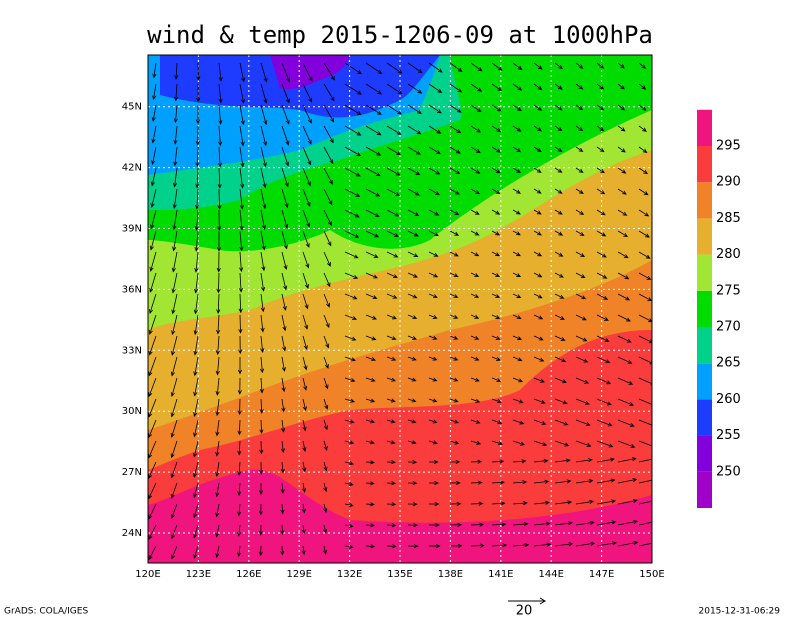  Describe the element at coordinates (550, 574) in the screenshot. I see `lon-label: 144E` at that location.